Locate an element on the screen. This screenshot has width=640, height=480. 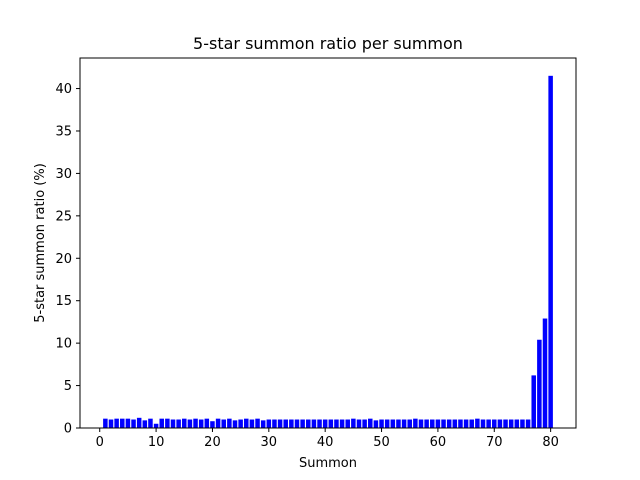
y-axis-label: 5-star summon ratio (%) is located at coordinates (40, 243).